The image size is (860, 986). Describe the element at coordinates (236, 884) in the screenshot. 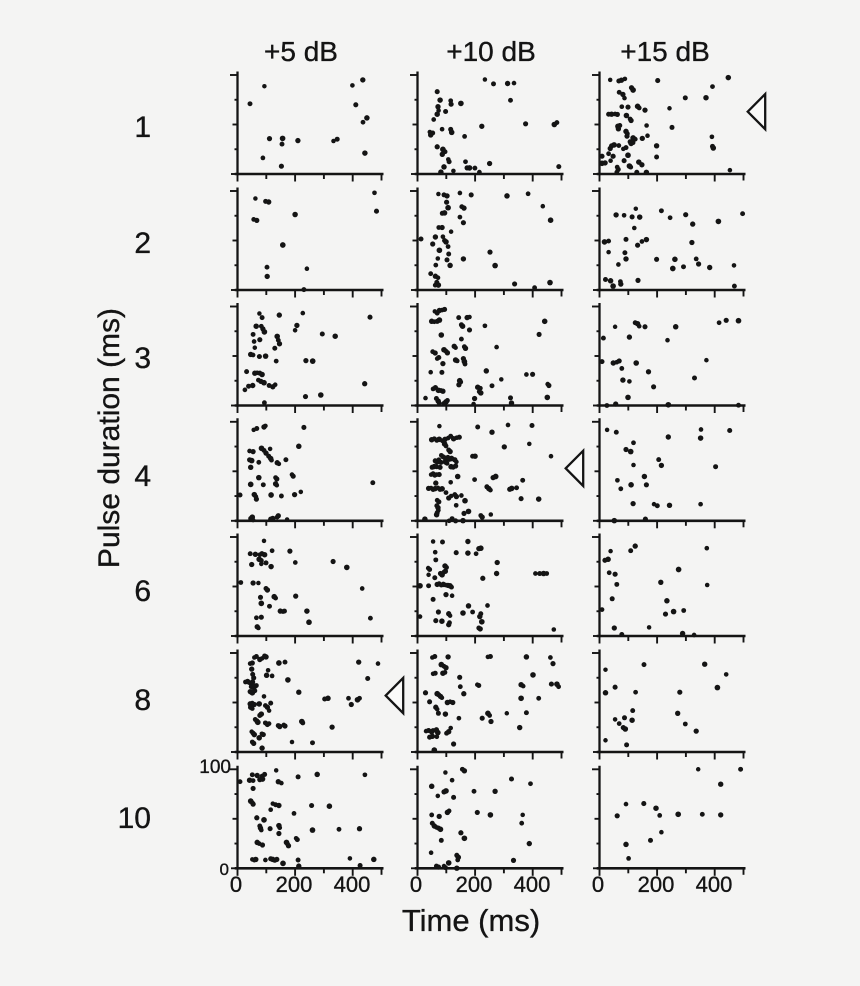

I see `xtick-c1-0: 0` at that location.